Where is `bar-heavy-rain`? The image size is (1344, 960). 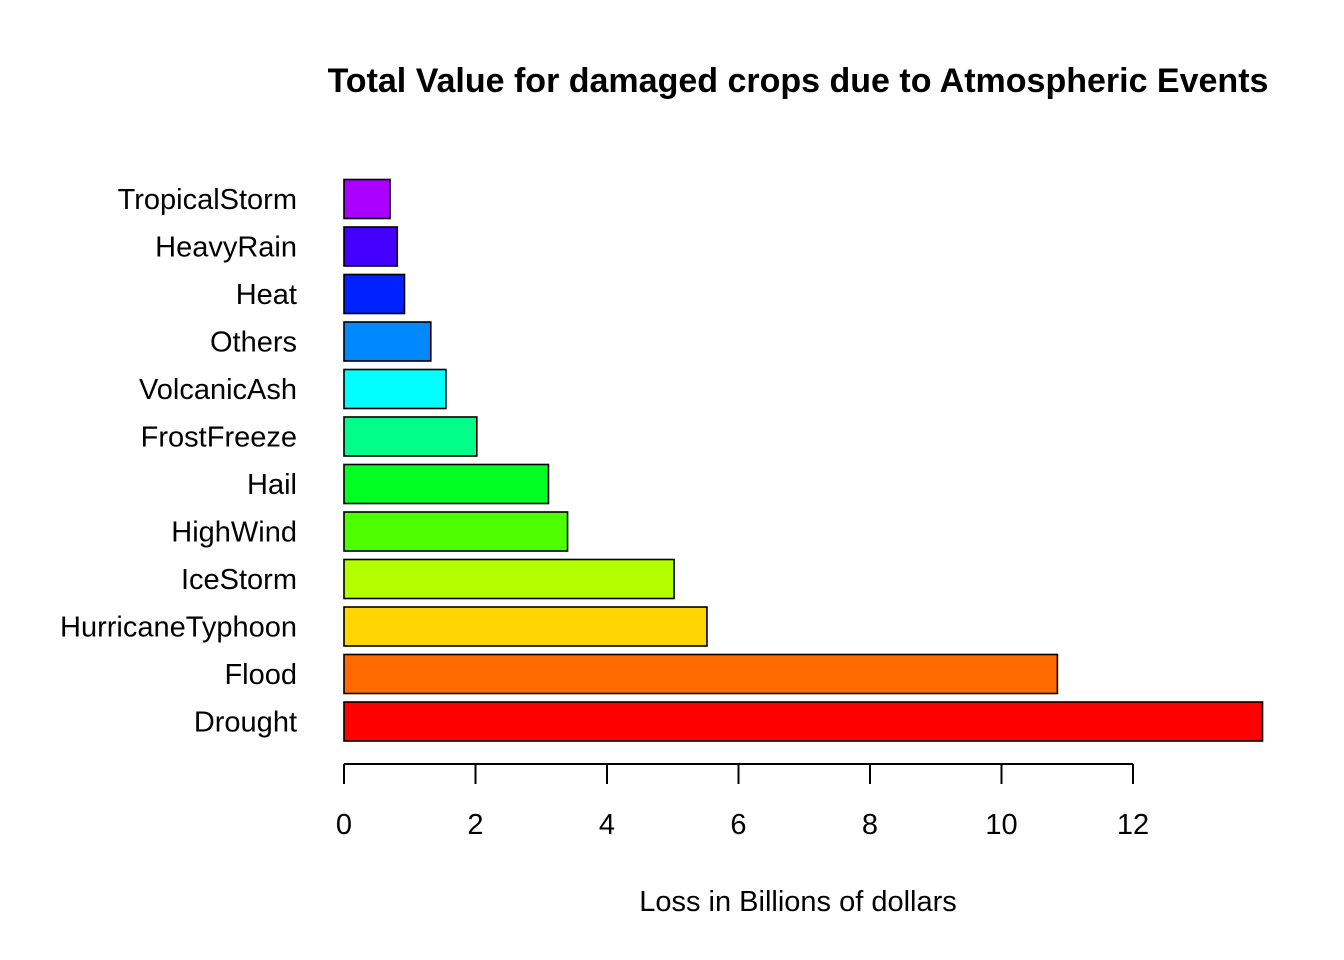
bar-heavy-rain is located at coordinates (371, 246).